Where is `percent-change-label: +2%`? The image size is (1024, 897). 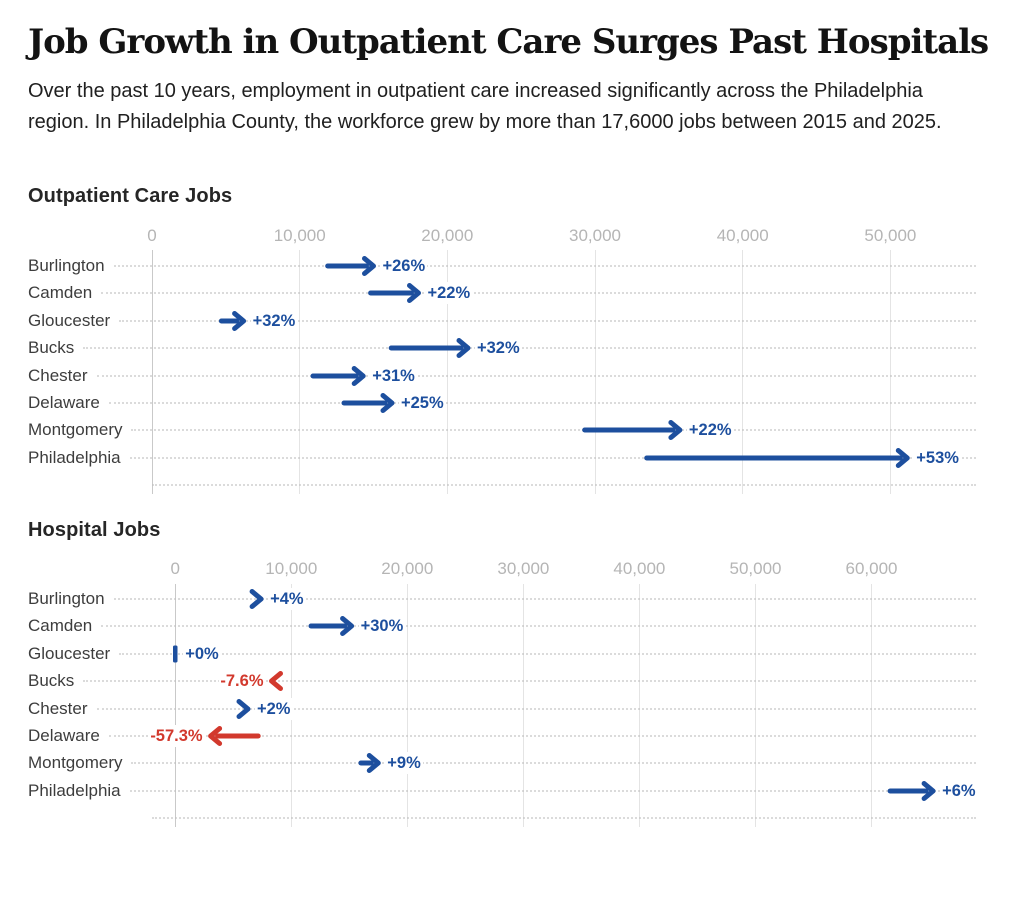 percent-change-label: +2% is located at coordinates (274, 708).